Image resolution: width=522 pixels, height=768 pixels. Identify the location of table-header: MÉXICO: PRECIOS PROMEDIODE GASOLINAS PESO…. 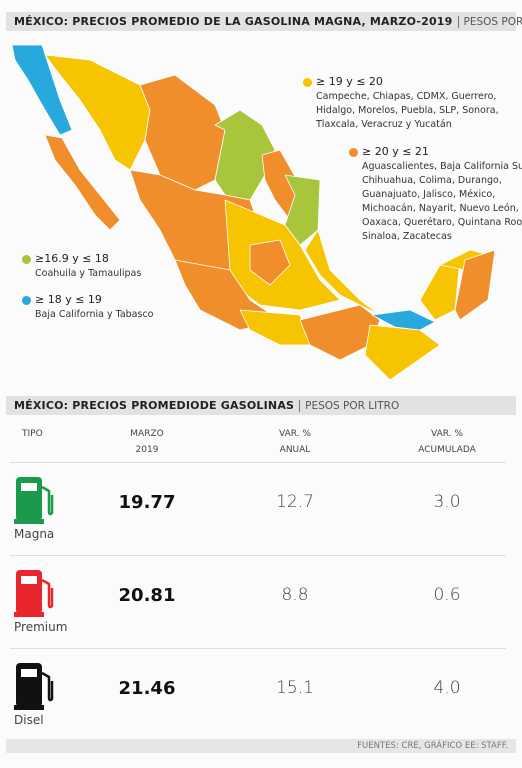
(261, 405).